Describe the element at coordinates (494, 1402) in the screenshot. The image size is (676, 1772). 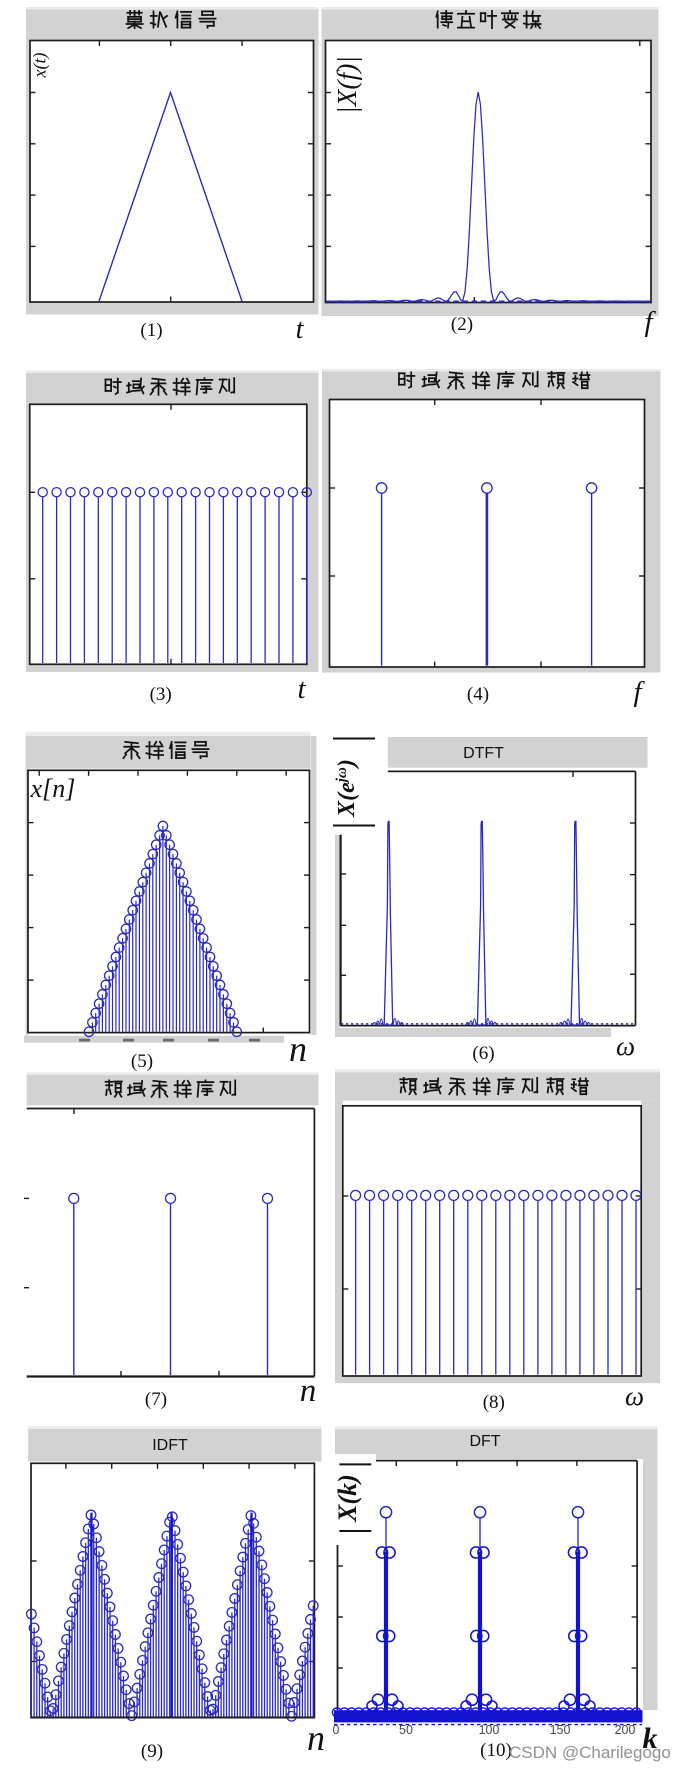
I see `svg-text: (8)` at that location.